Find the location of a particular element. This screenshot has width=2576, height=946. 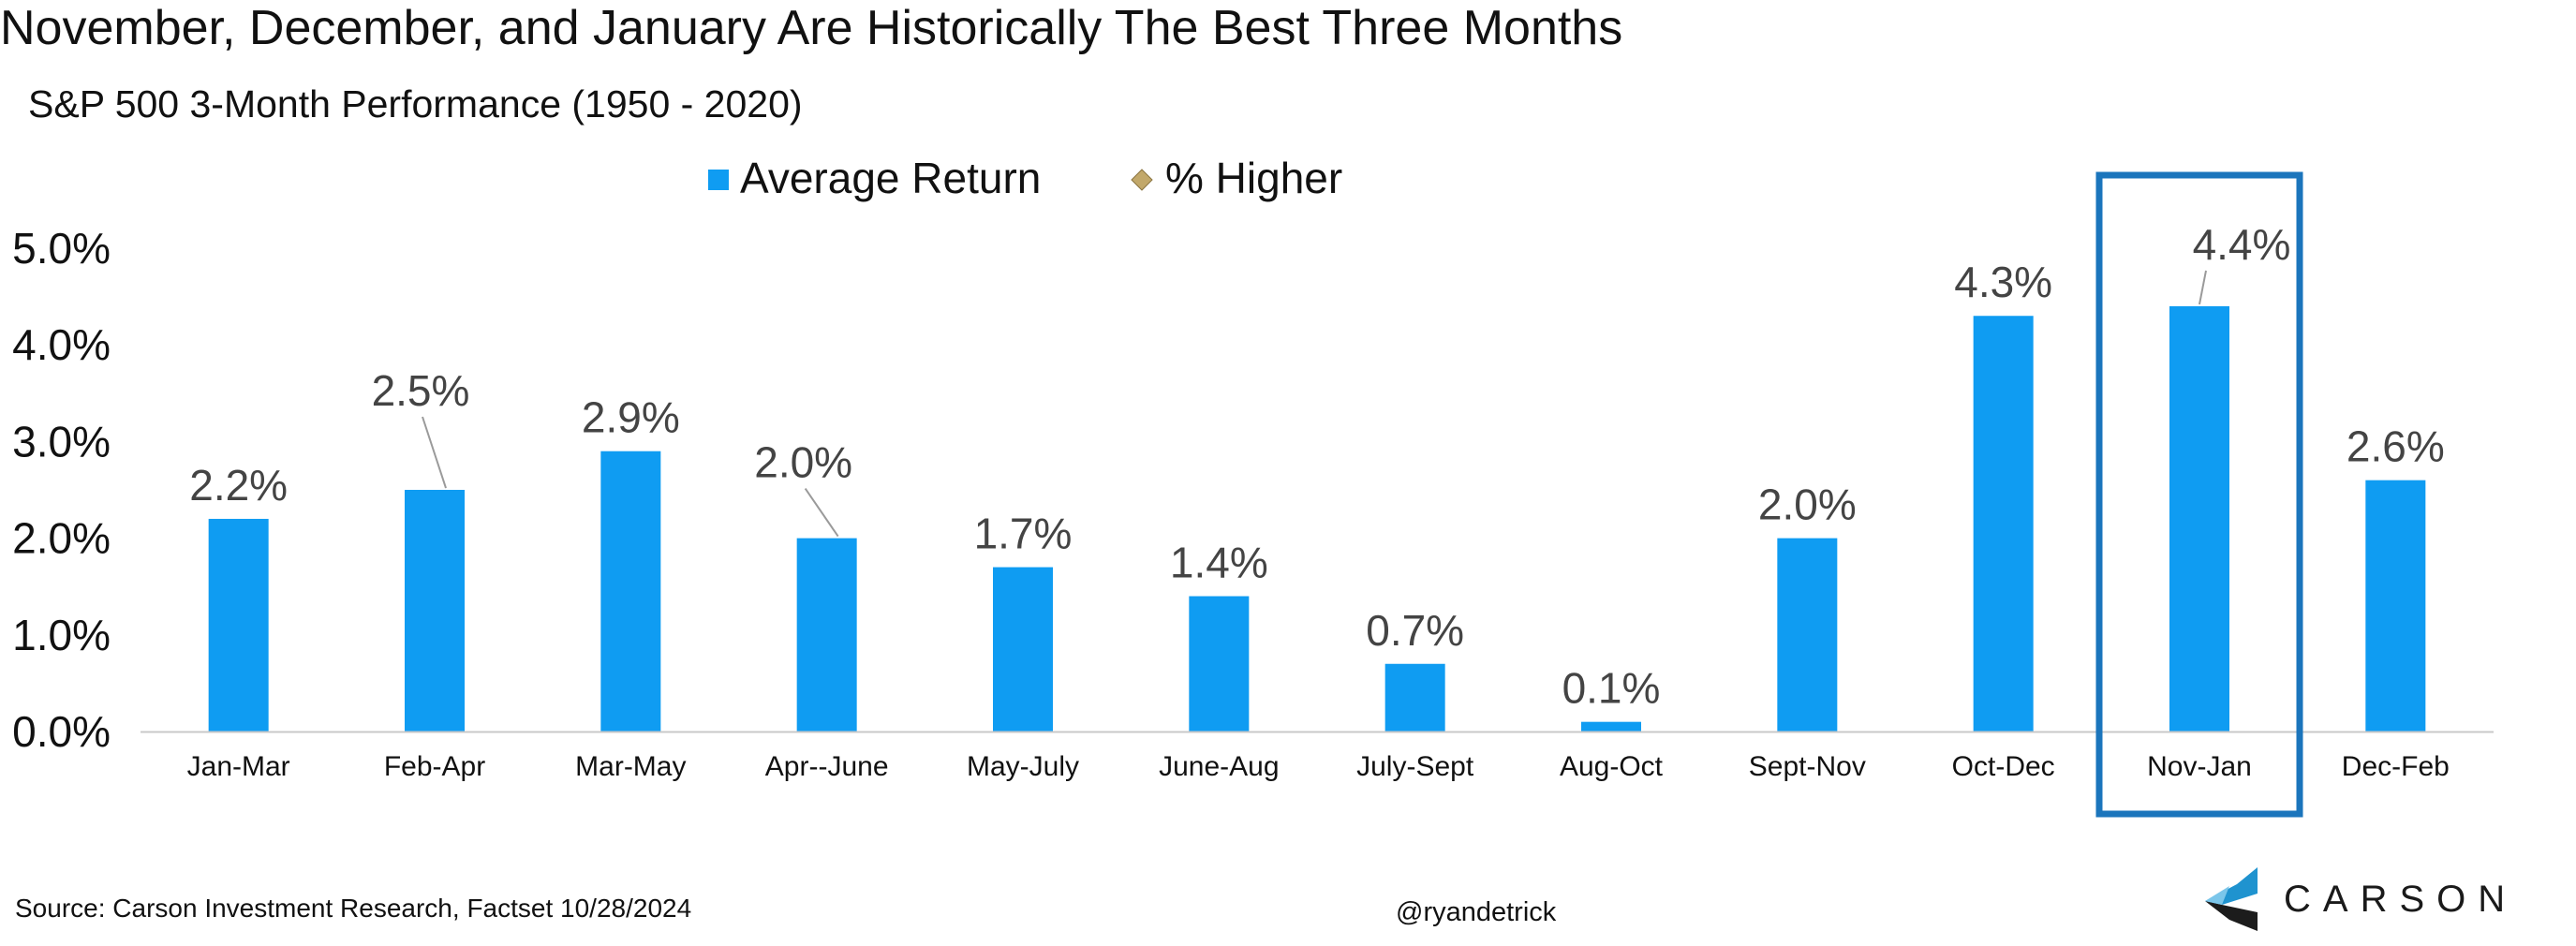

data-label-feb-apr: 2.5% is located at coordinates (421, 391).